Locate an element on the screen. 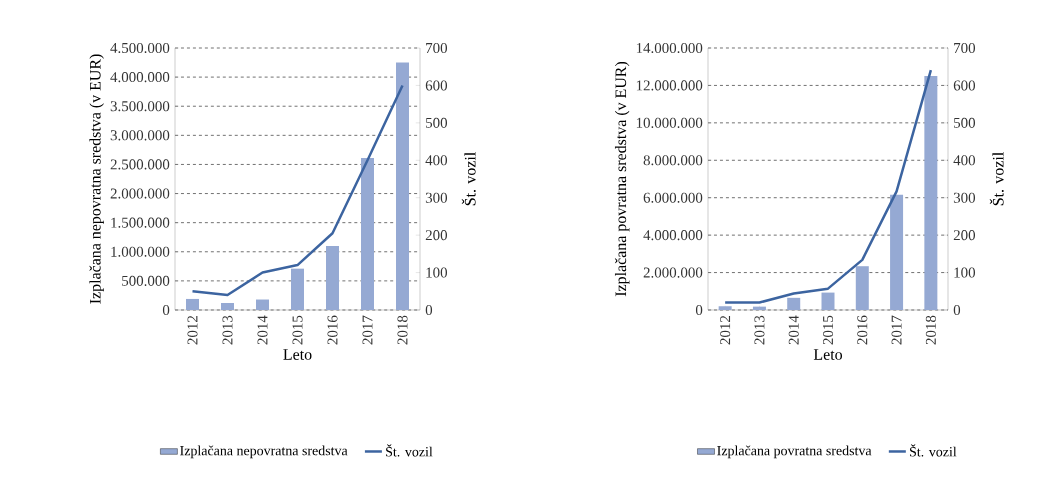 This screenshot has width=1046, height=480. y-axis-title: Izplačana povratna sredstva (v EUR) is located at coordinates (622, 179).